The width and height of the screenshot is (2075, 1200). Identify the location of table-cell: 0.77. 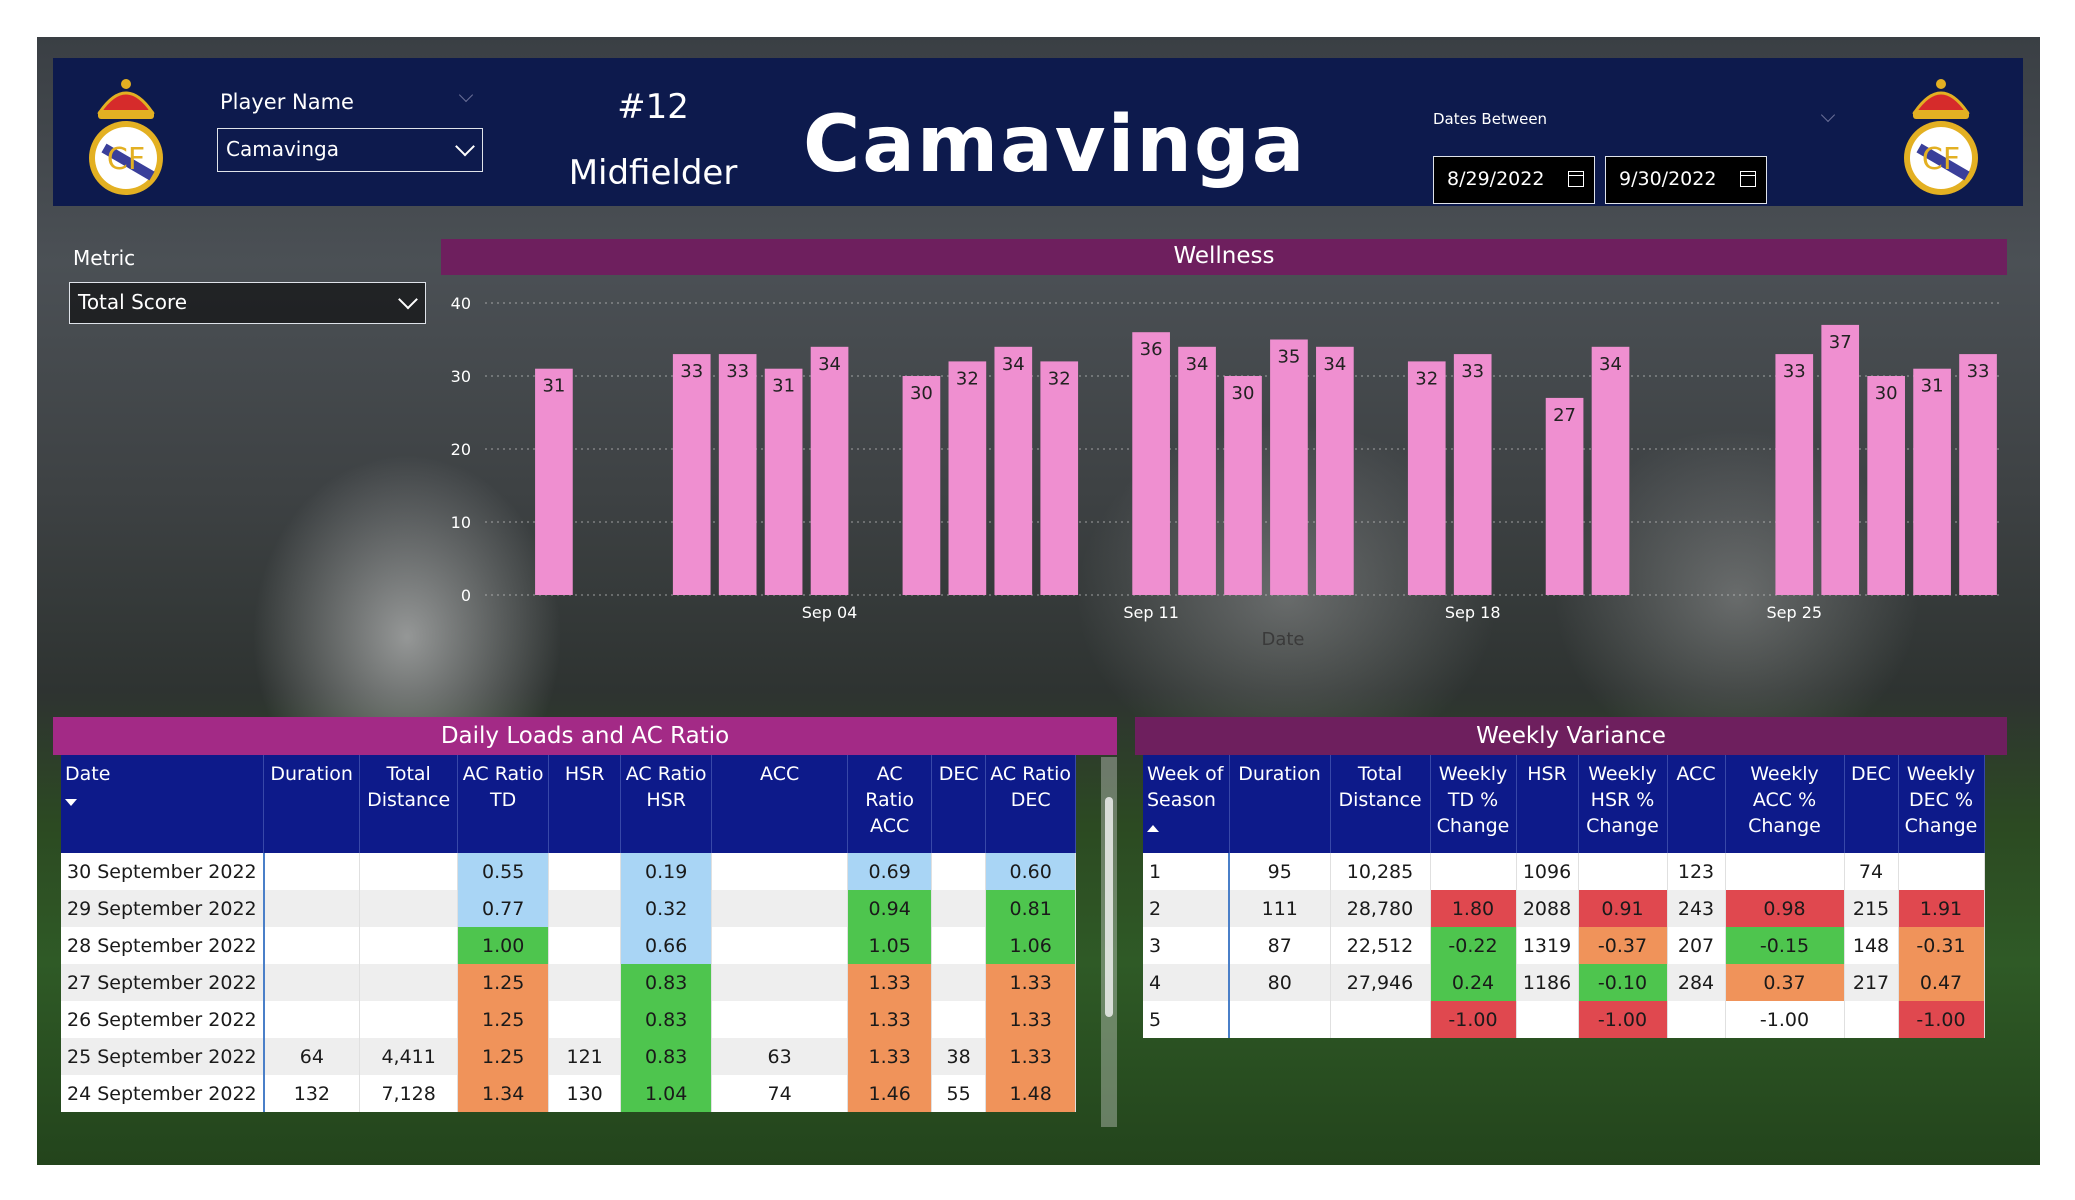
(503, 908).